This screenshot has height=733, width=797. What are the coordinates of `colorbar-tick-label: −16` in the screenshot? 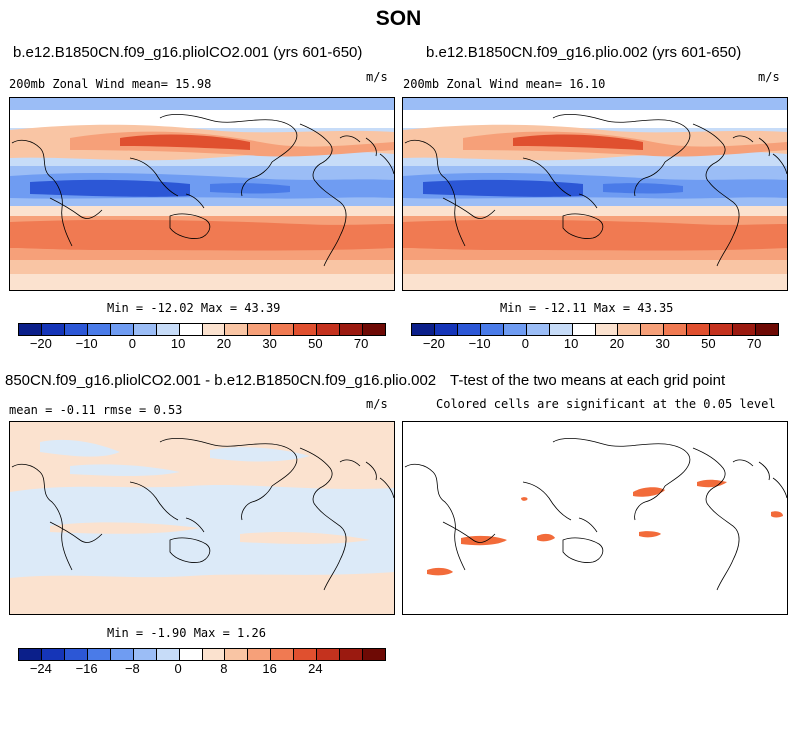 It's located at (86, 668).